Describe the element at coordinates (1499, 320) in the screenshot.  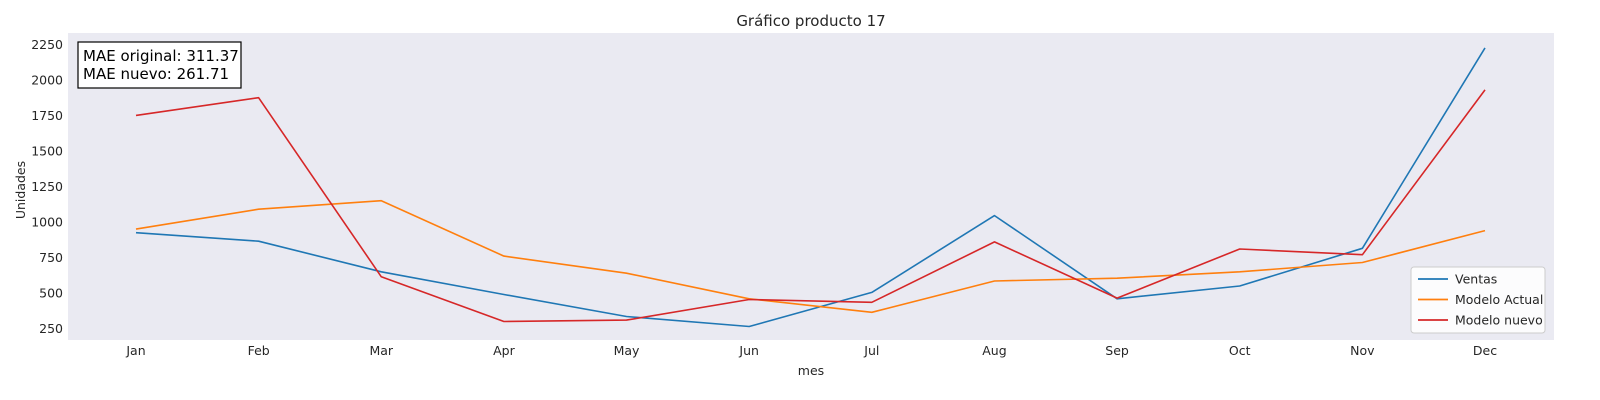
I see `legend-label-modelo-nuevo: Modelo nuevo` at that location.